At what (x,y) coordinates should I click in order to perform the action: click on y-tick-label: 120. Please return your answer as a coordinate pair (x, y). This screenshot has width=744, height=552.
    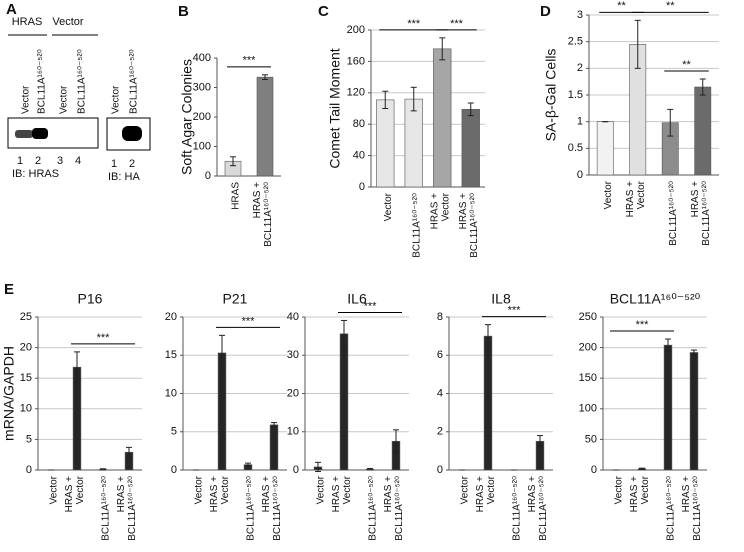
    Looking at the image, I should click on (356, 93).